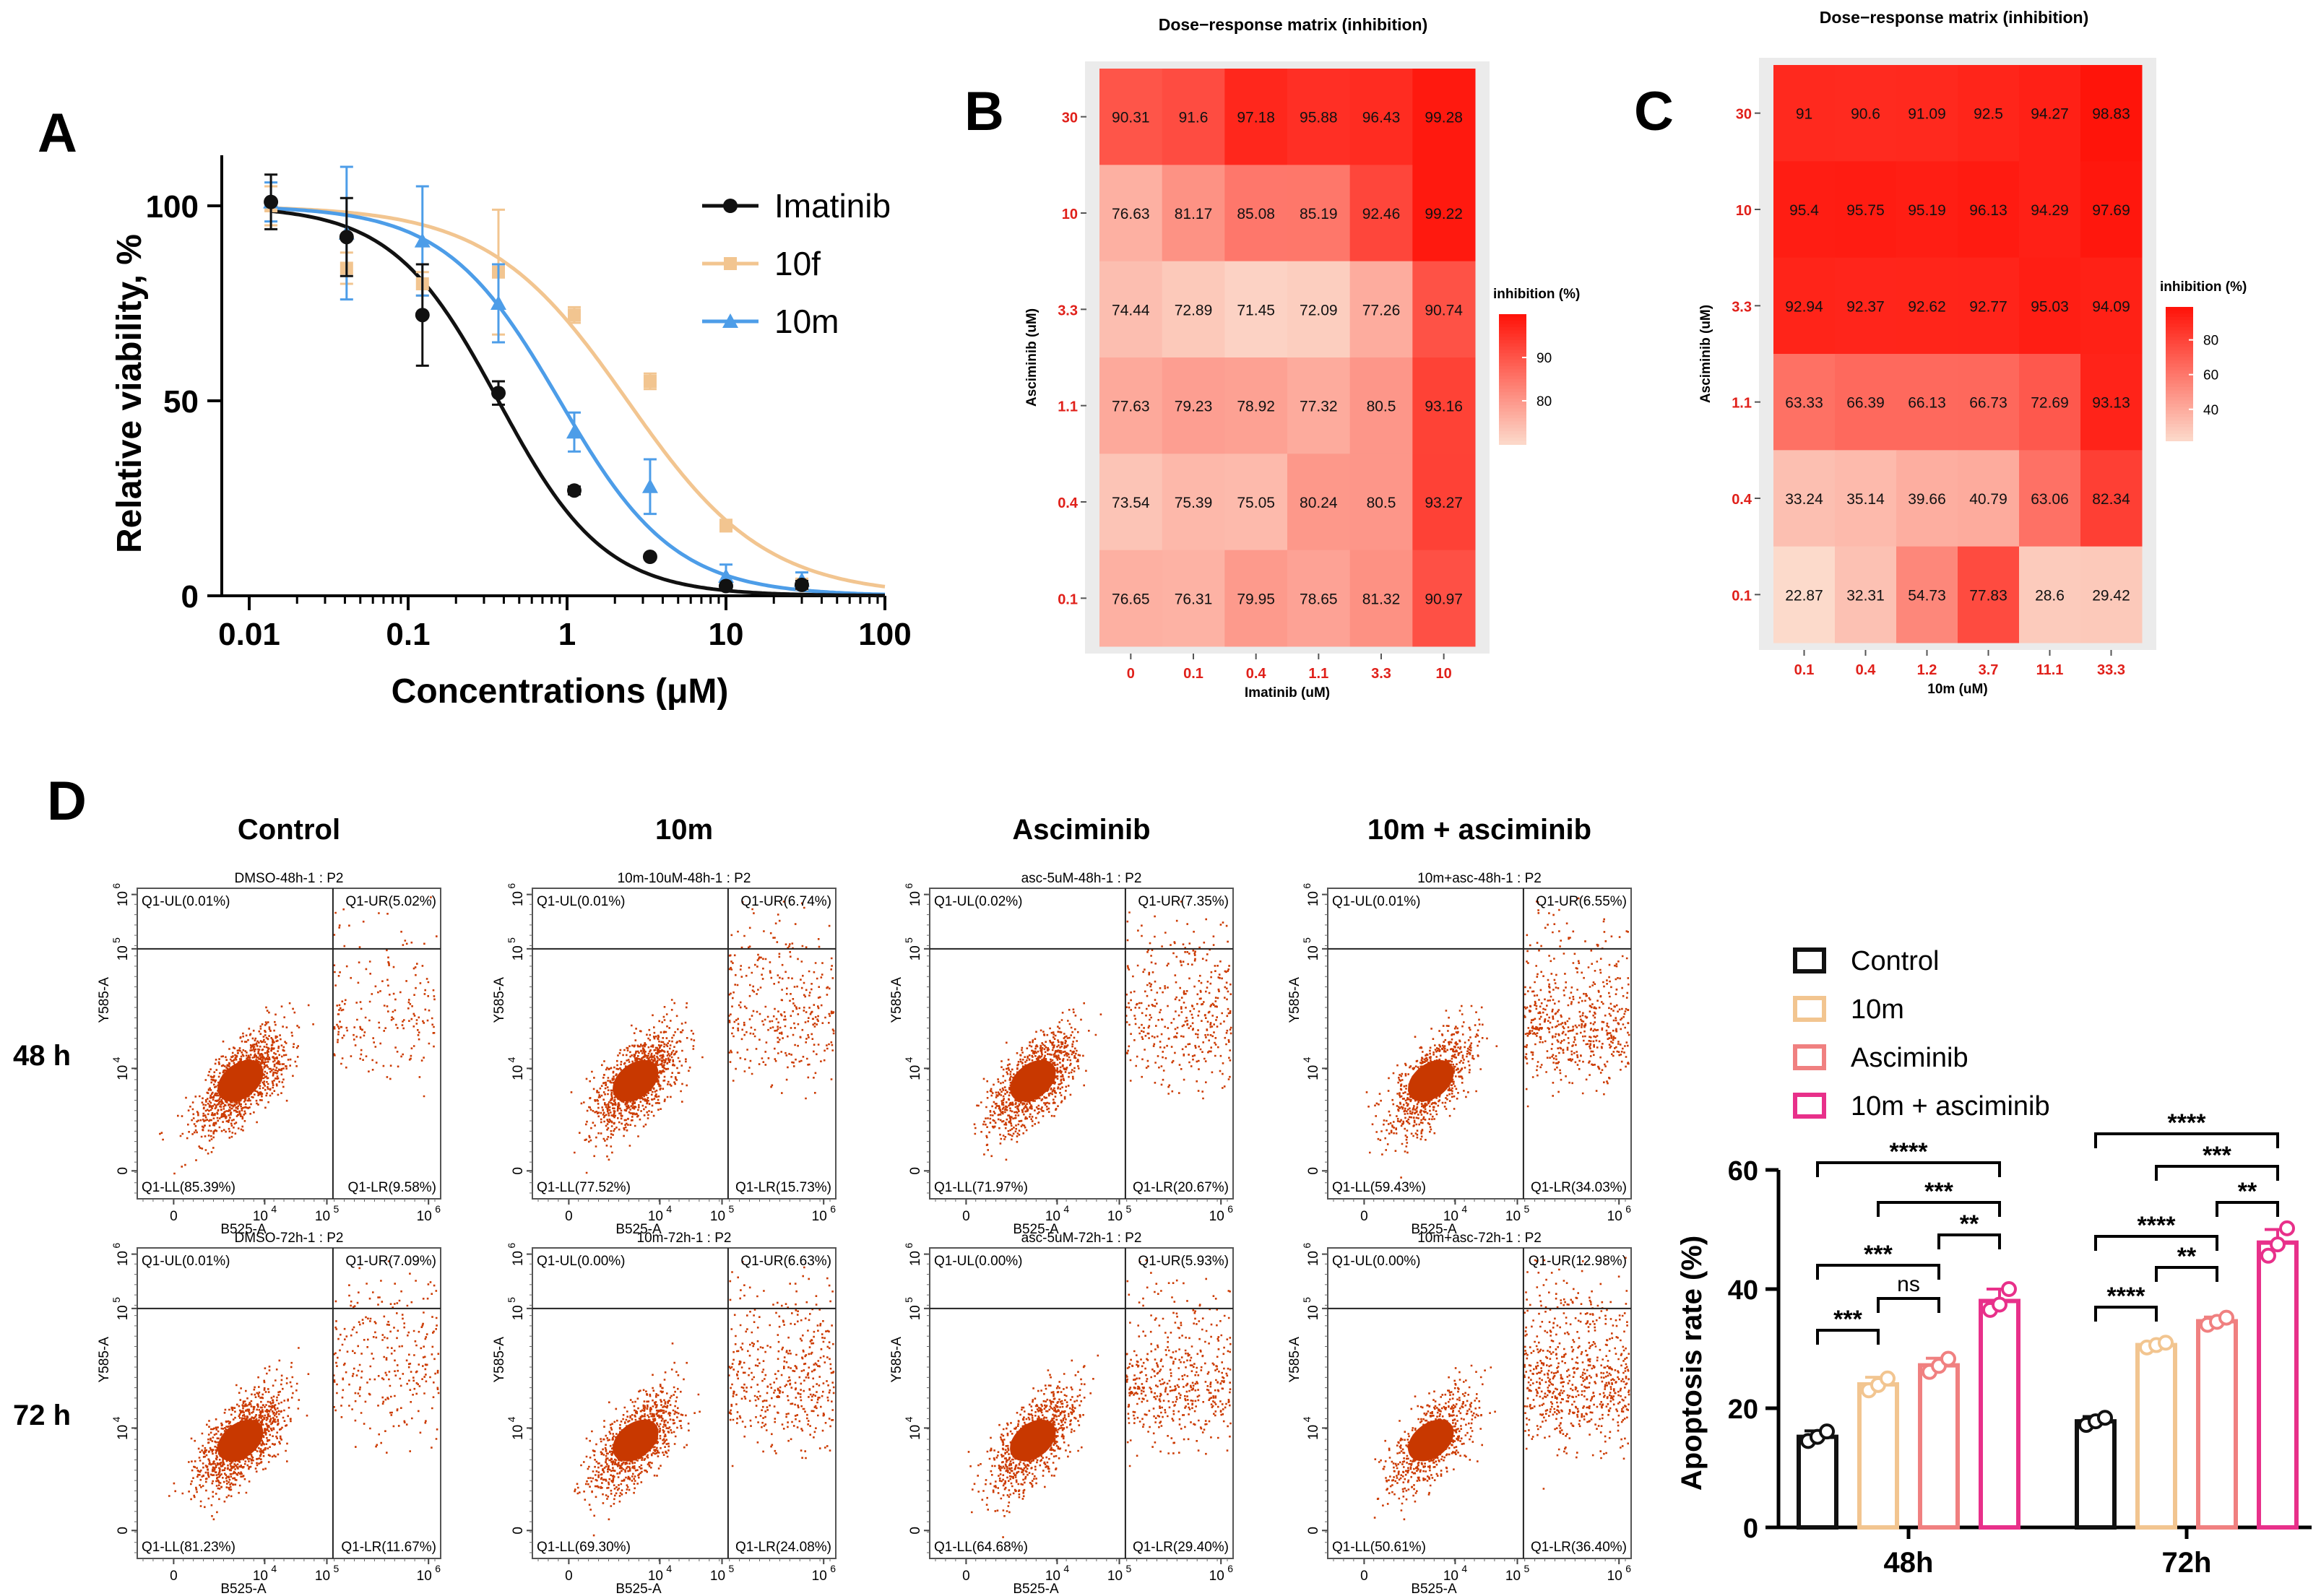 Image resolution: width=2321 pixels, height=1596 pixels. I want to click on heatmap-cell-value: 40.79, so click(1988, 499).